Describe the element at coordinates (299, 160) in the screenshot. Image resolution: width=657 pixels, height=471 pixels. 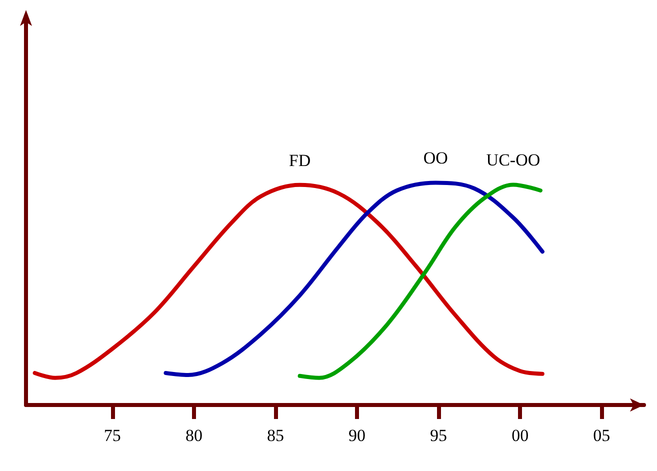
I see `series-label: FD` at that location.